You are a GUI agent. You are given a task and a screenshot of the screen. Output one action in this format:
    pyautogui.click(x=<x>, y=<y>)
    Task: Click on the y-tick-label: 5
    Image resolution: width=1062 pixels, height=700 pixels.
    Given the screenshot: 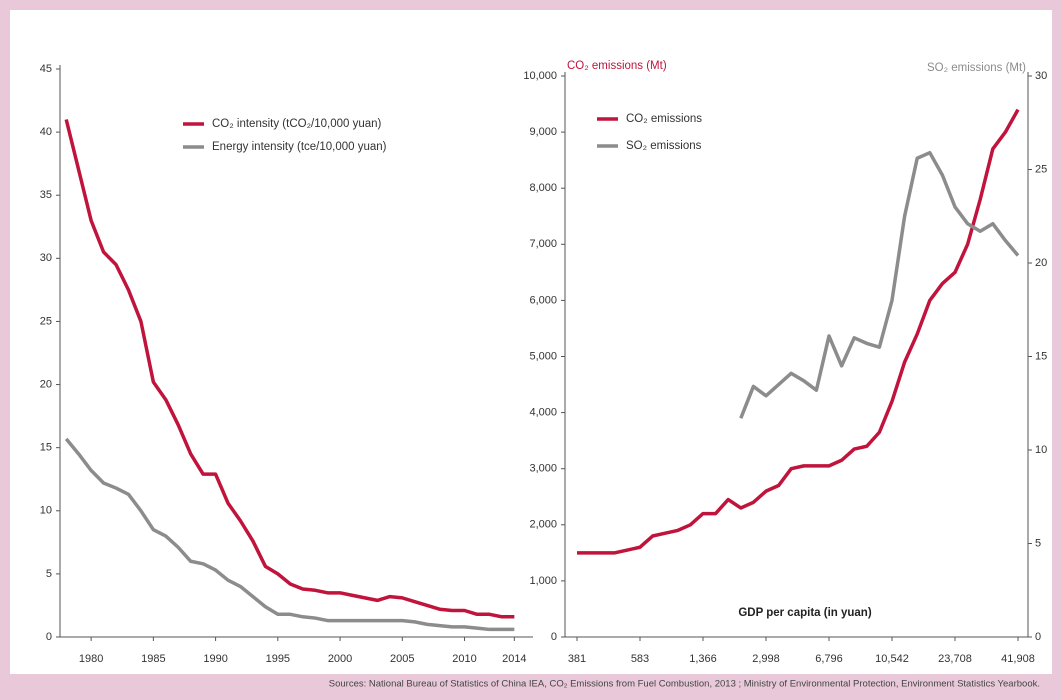 What is the action you would take?
    pyautogui.click(x=49, y=574)
    